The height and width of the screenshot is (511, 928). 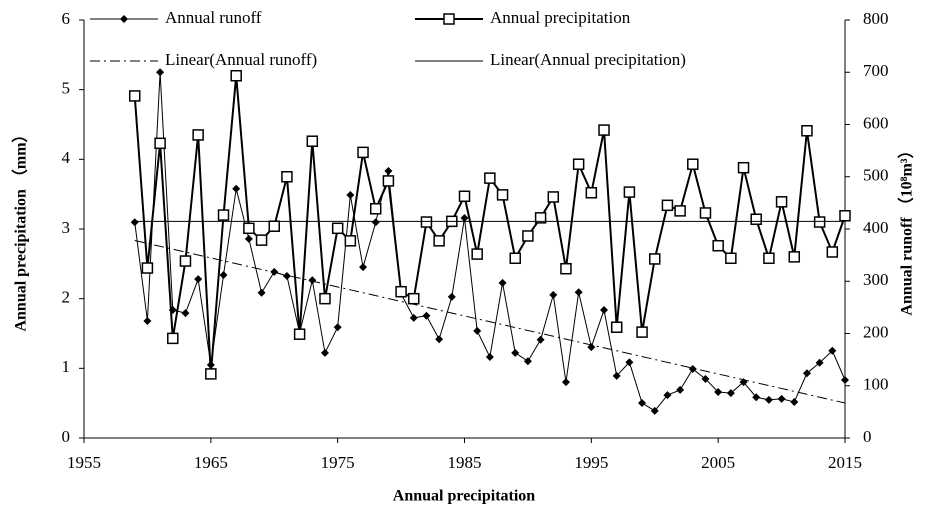 What do you see at coordinates (907, 228) in the screenshot?
I see `y2-axis-label: Annual runoff （10⁸m³）` at bounding box center [907, 228].